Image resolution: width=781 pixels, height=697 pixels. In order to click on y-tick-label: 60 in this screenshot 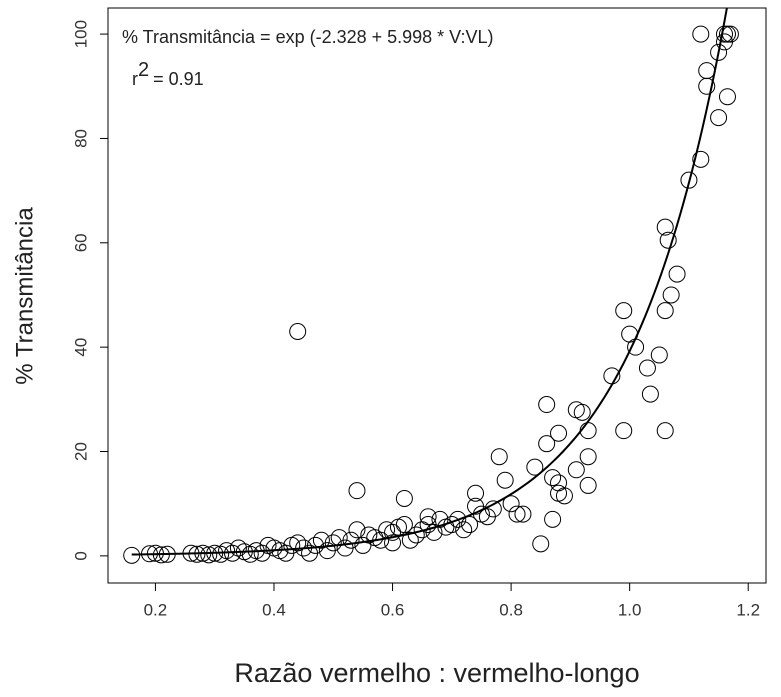, I will do `click(80, 242)`.